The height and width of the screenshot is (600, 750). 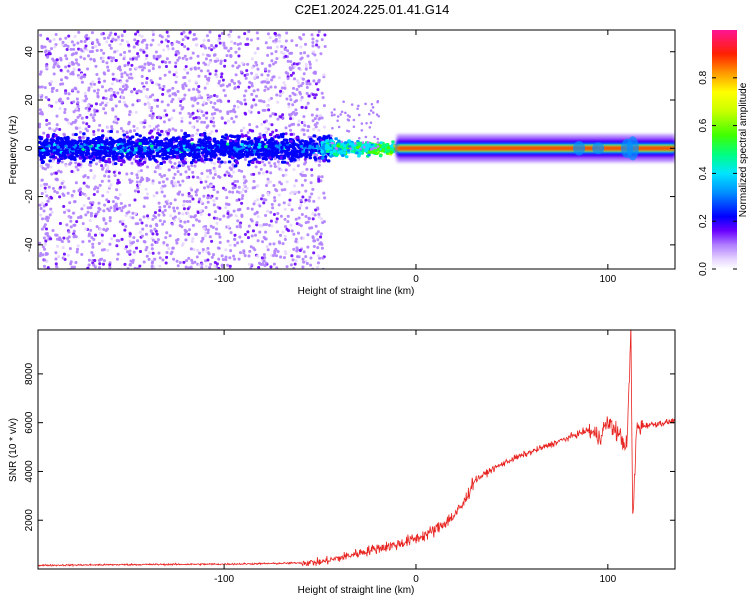 I want to click on y-tick-label: -40, so click(x=29, y=244).